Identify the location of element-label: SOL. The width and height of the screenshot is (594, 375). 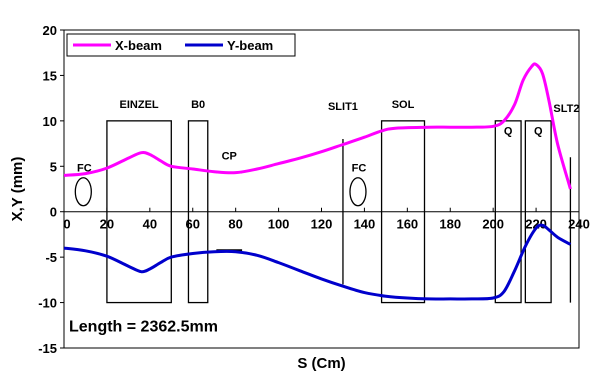
(403, 105).